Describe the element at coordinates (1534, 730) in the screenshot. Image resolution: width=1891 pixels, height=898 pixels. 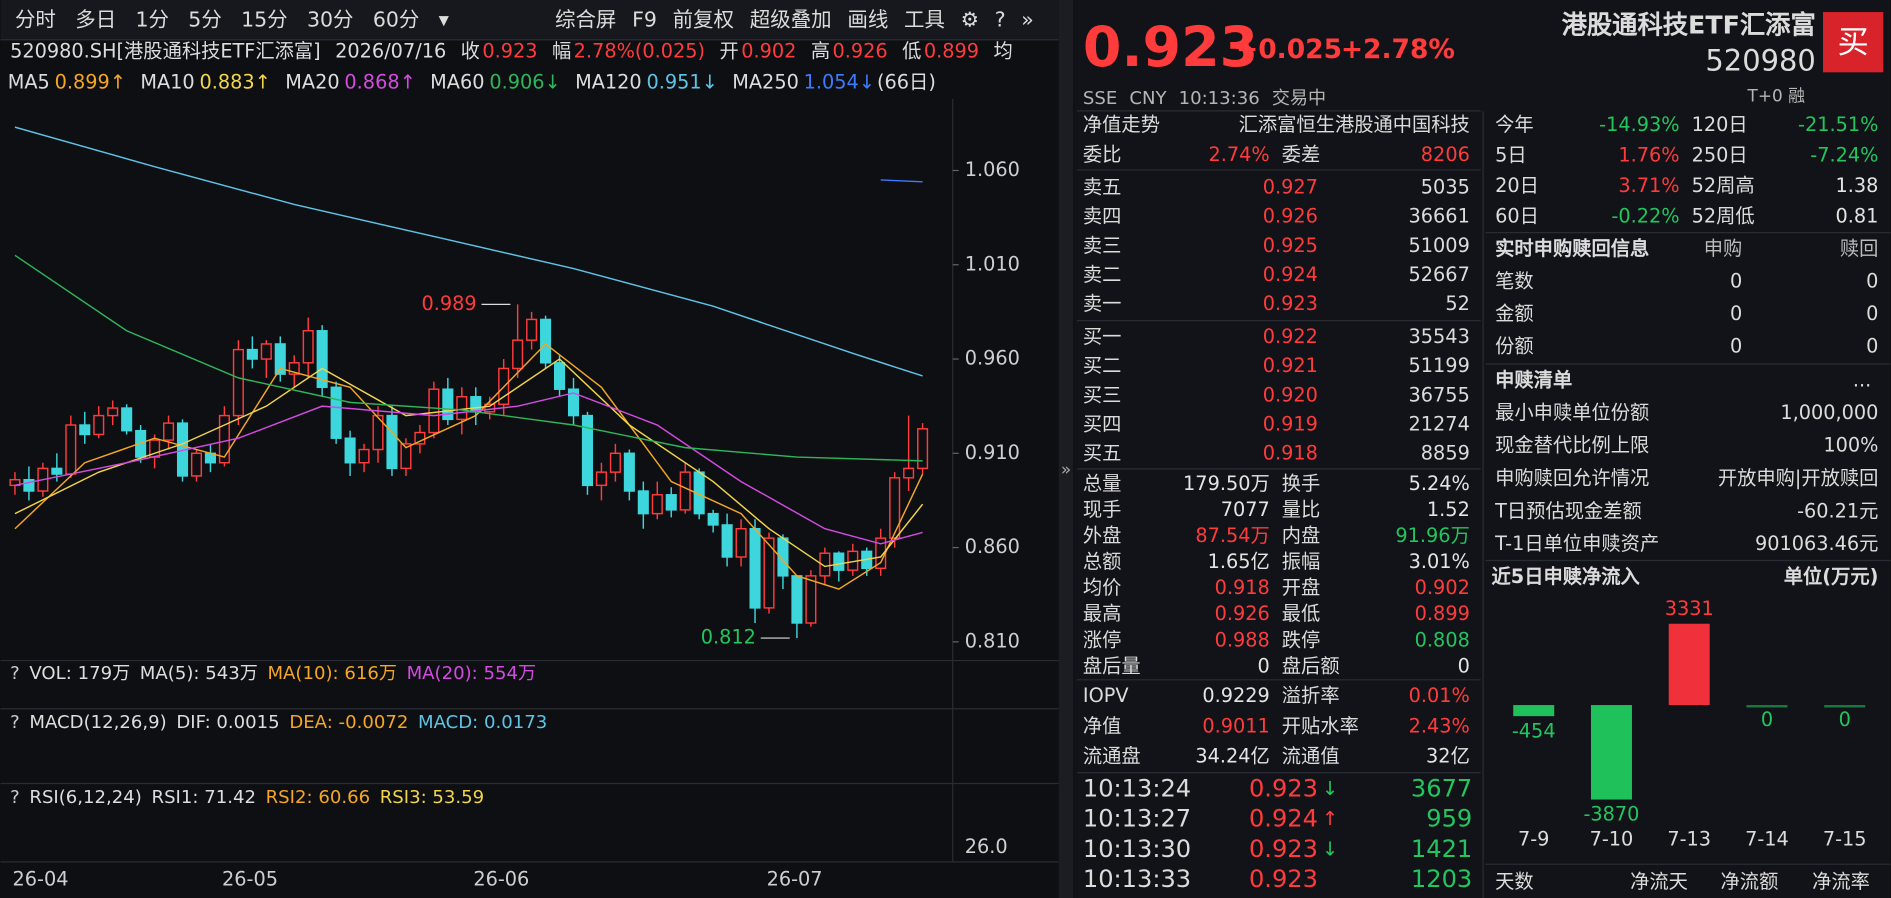
I see `value-label: -454` at that location.